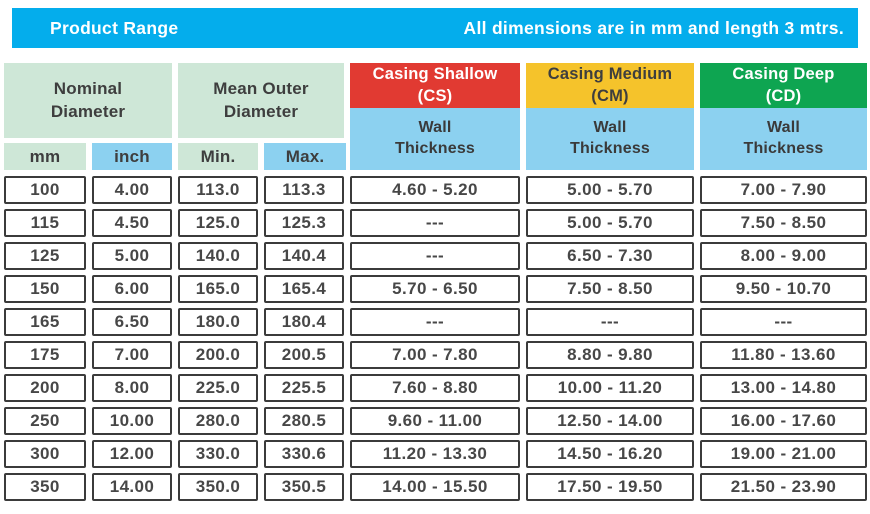 The height and width of the screenshot is (514, 870). I want to click on cell-nominal-inch: 7.00, so click(132, 355).